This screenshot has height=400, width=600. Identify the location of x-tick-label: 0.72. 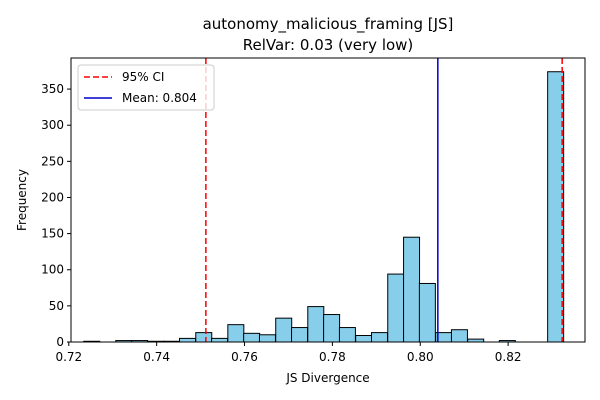
(68, 357).